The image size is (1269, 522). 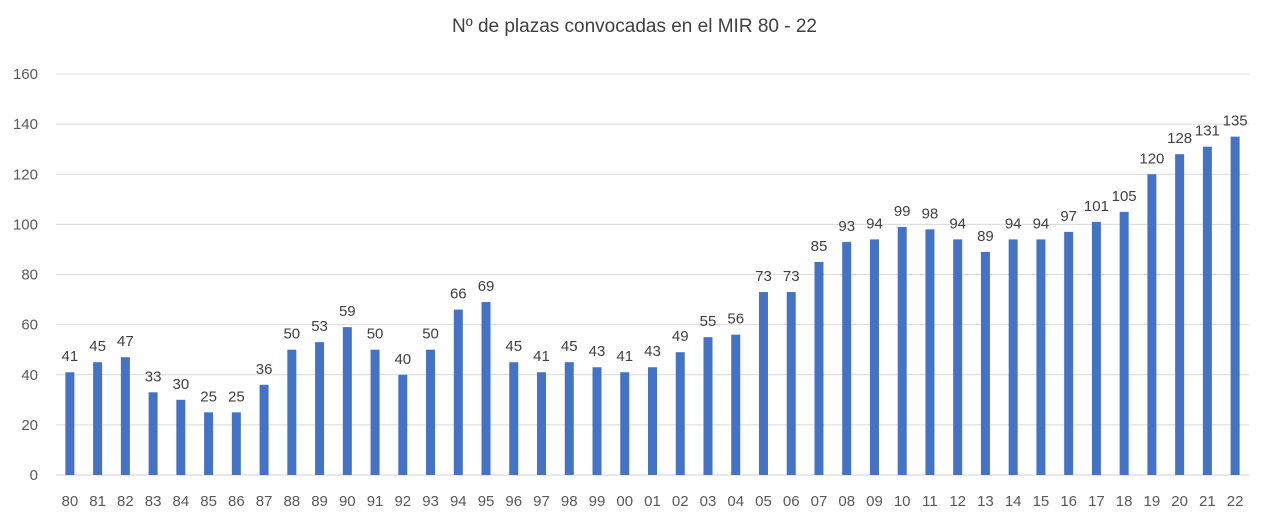 What do you see at coordinates (791, 501) in the screenshot?
I see `x-tick-label: 06` at bounding box center [791, 501].